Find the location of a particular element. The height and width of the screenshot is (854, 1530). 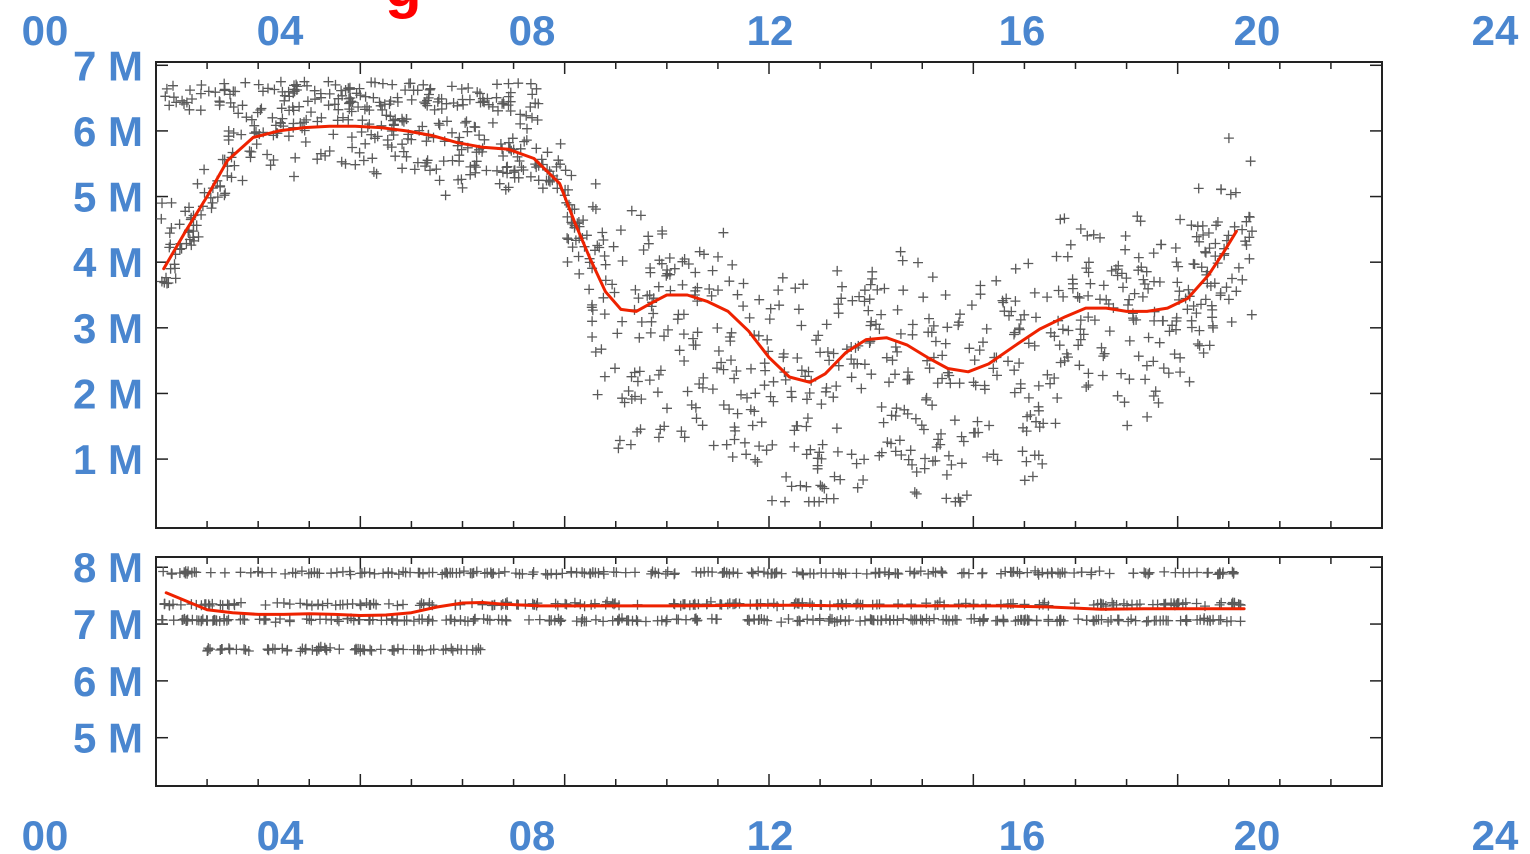

top-x-tick-label: 08 is located at coordinates (532, 30).